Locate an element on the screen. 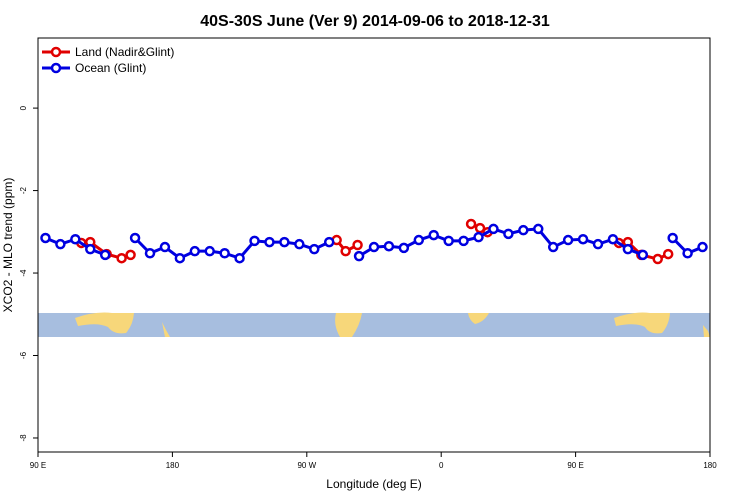 This screenshot has height=500, width=750. y-tick-label: -2 is located at coordinates (23, 190).